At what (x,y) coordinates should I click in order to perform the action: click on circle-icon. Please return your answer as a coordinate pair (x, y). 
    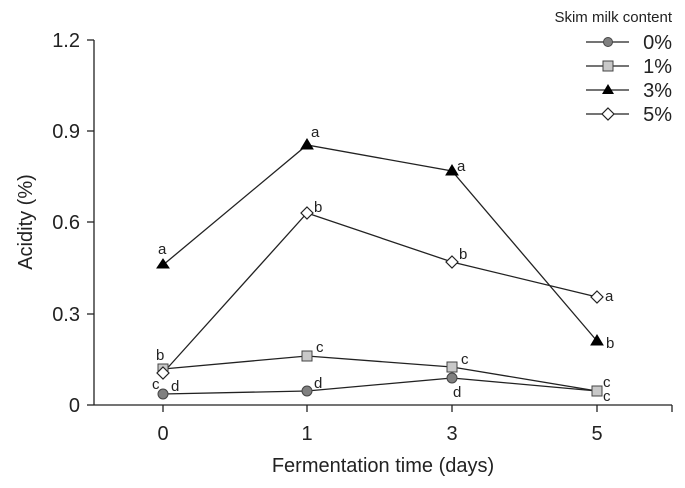
    Looking at the image, I should click on (608, 42).